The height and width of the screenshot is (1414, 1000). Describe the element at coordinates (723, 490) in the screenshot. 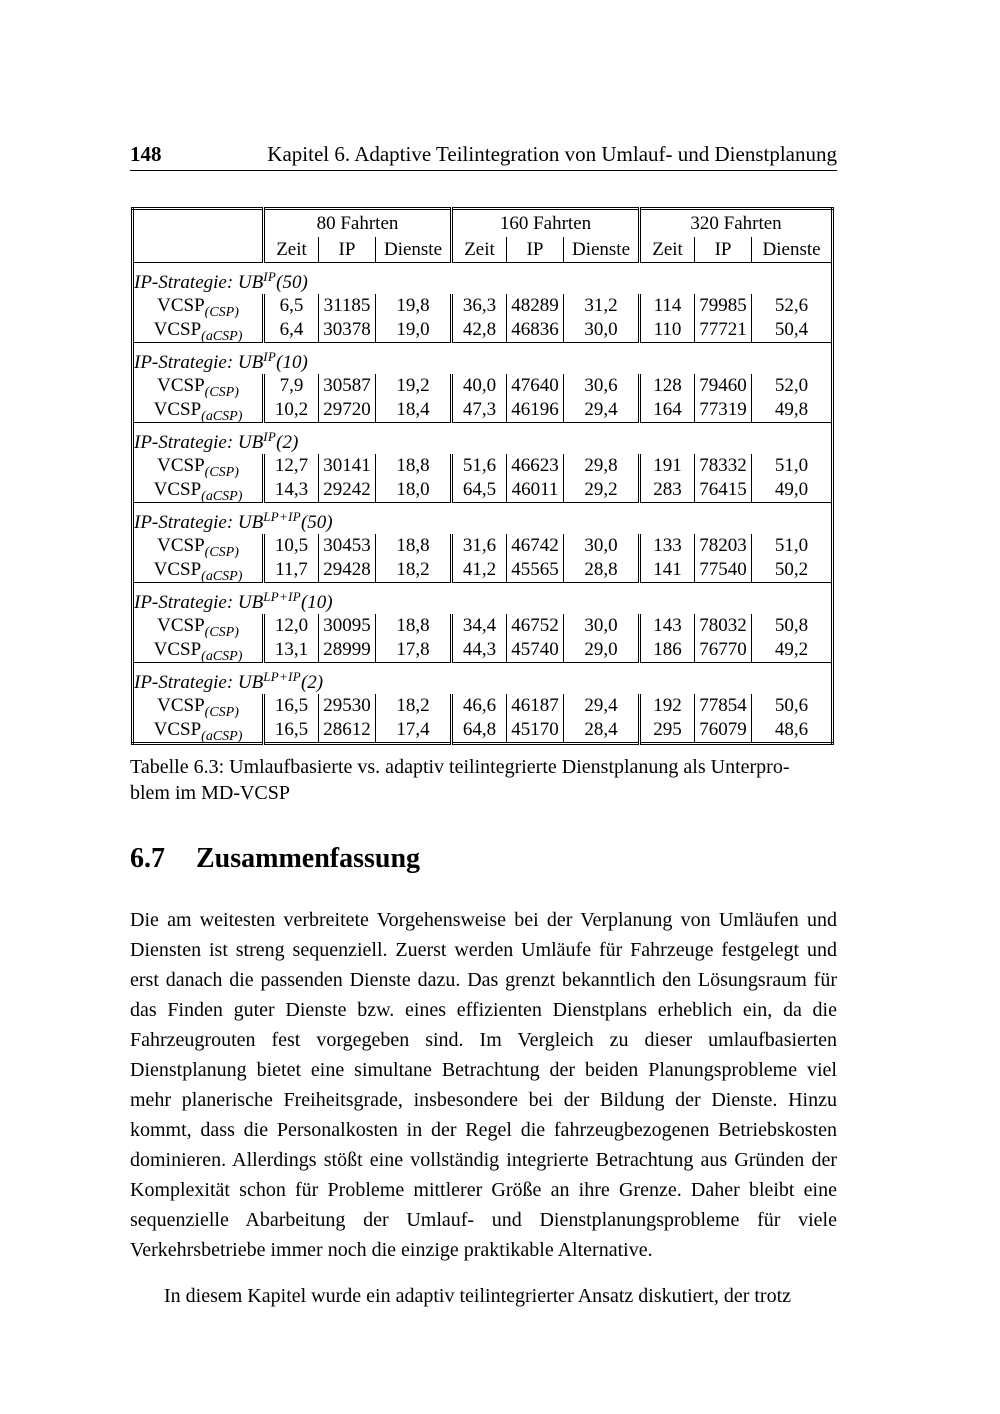

I see `value-cell: 76415` at that location.